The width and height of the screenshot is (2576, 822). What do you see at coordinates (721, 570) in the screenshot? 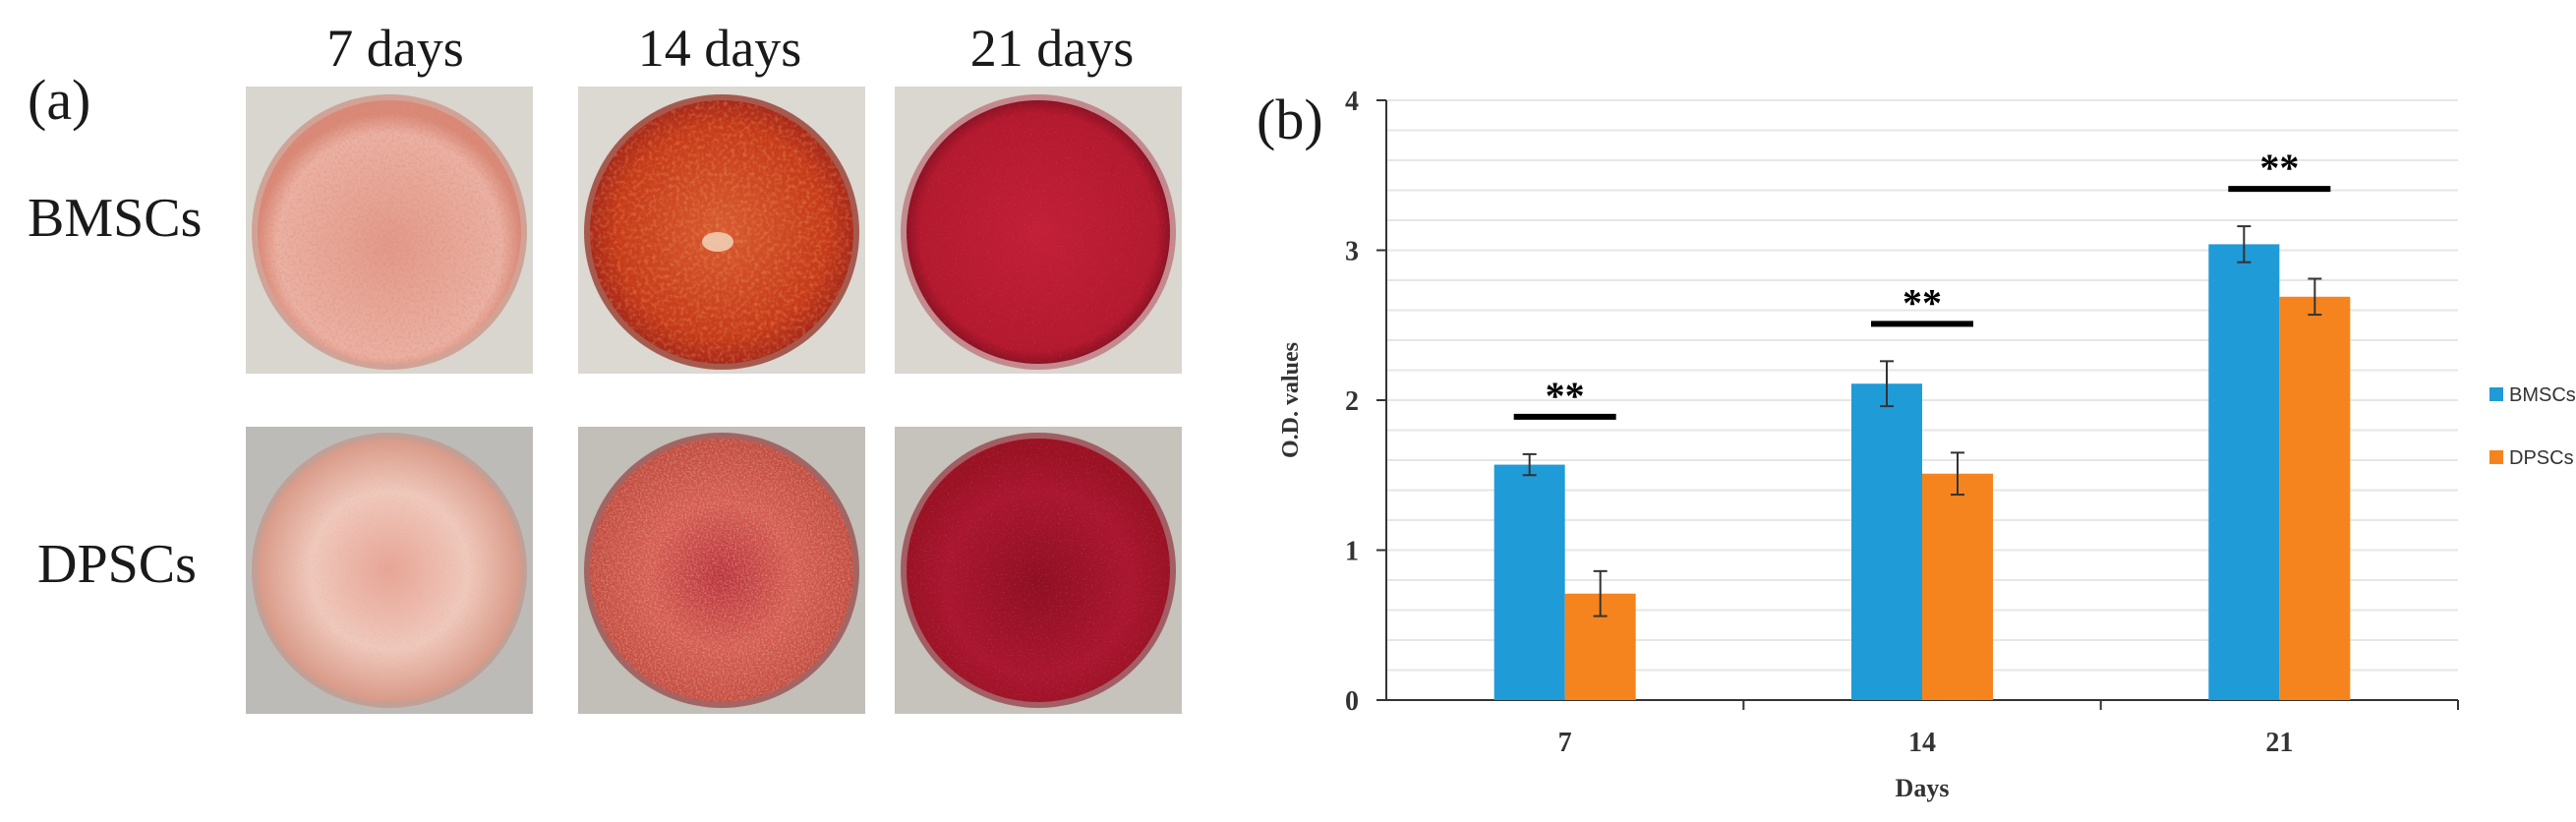
I see `well-dpscs-14-days` at bounding box center [721, 570].